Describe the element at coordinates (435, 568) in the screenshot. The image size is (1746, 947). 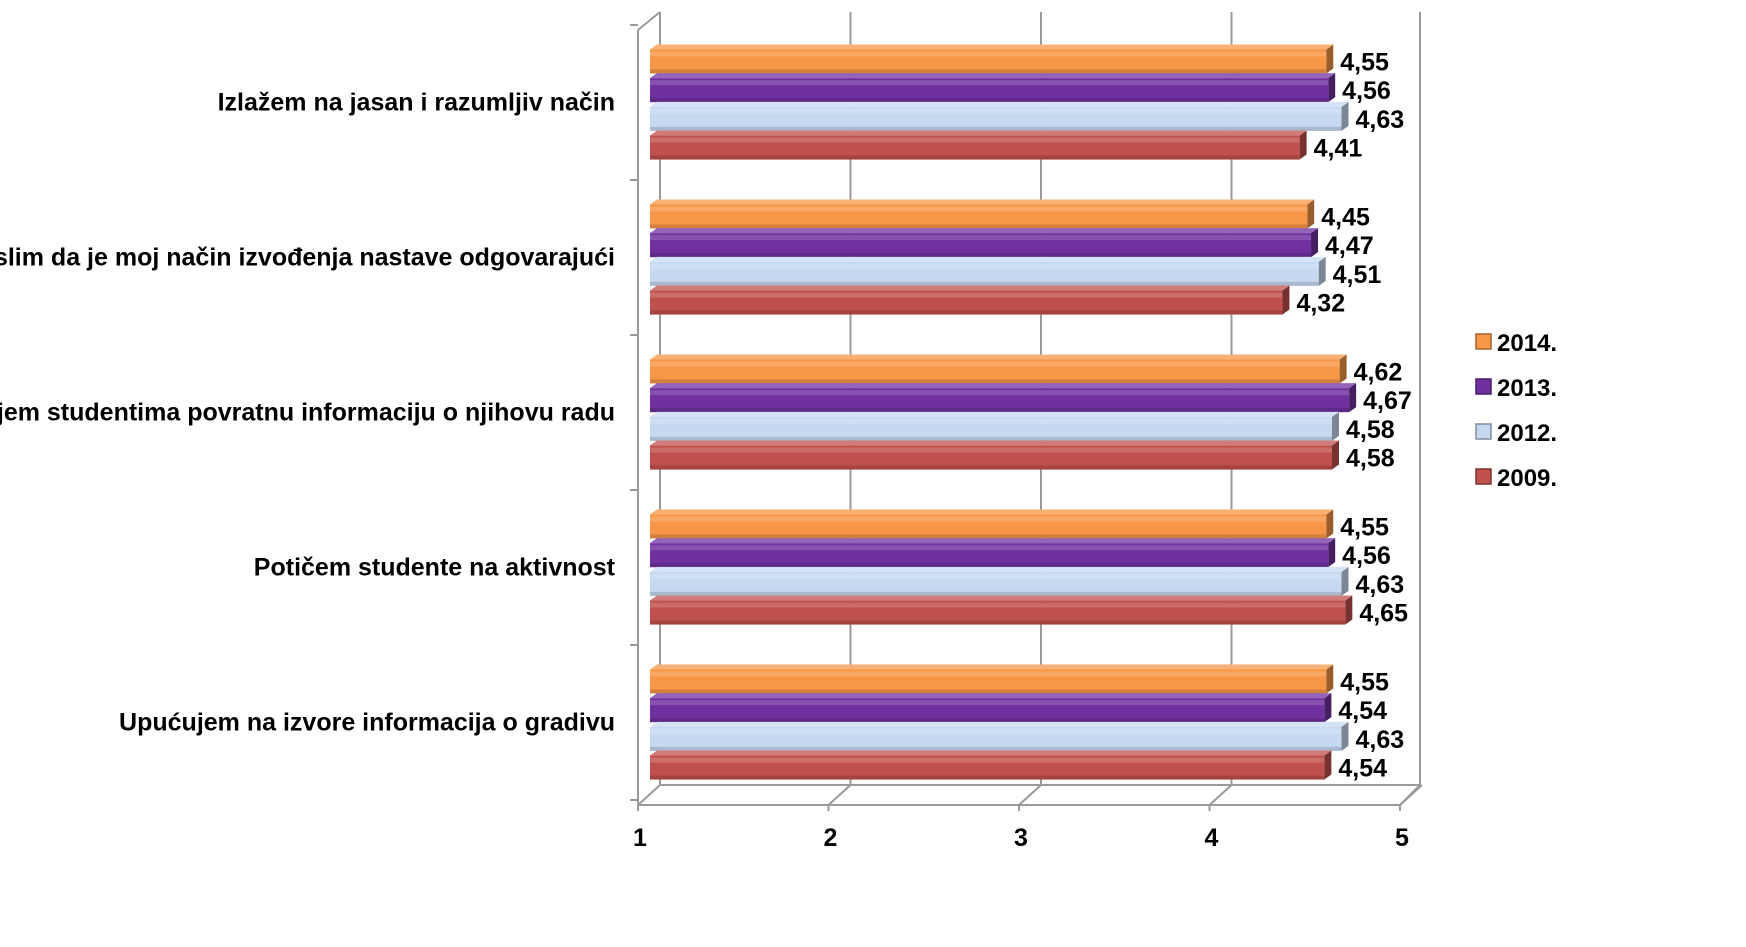
I see `category-label: Potičem studente na aktivnost` at that location.